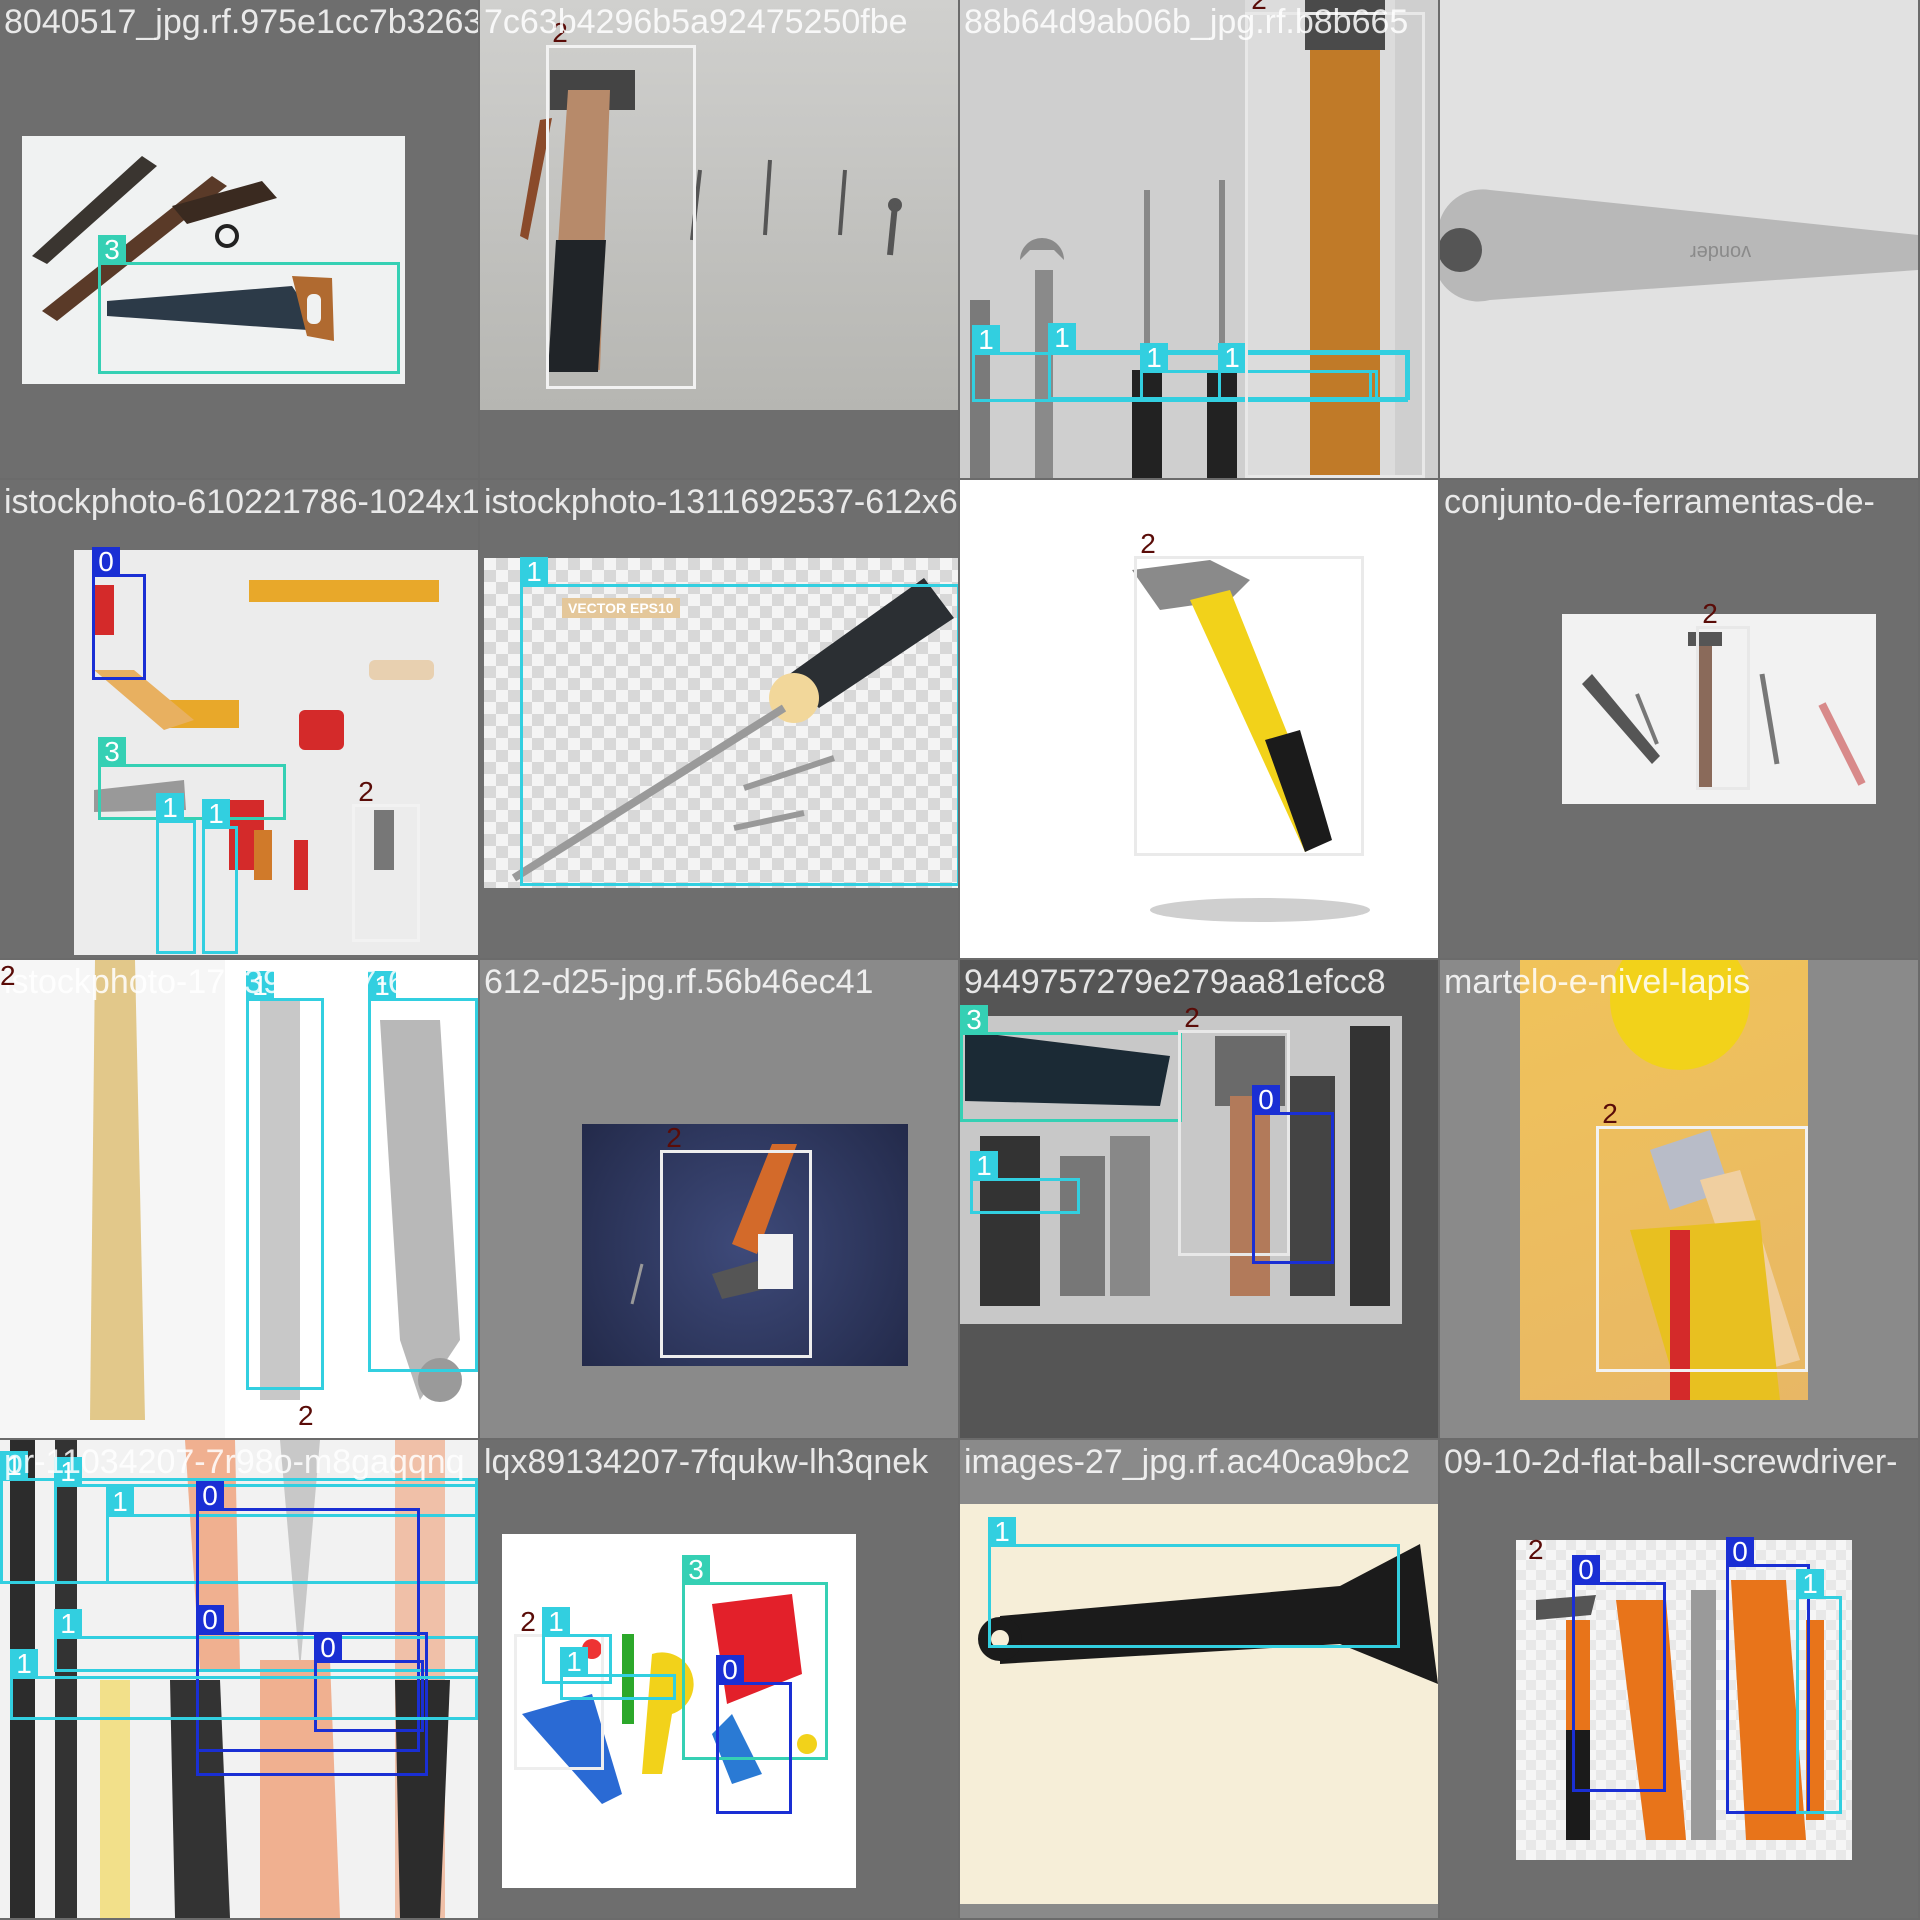  I want to click on tile: conjunto-de-ferramentas-de- 2, so click(1679, 719).